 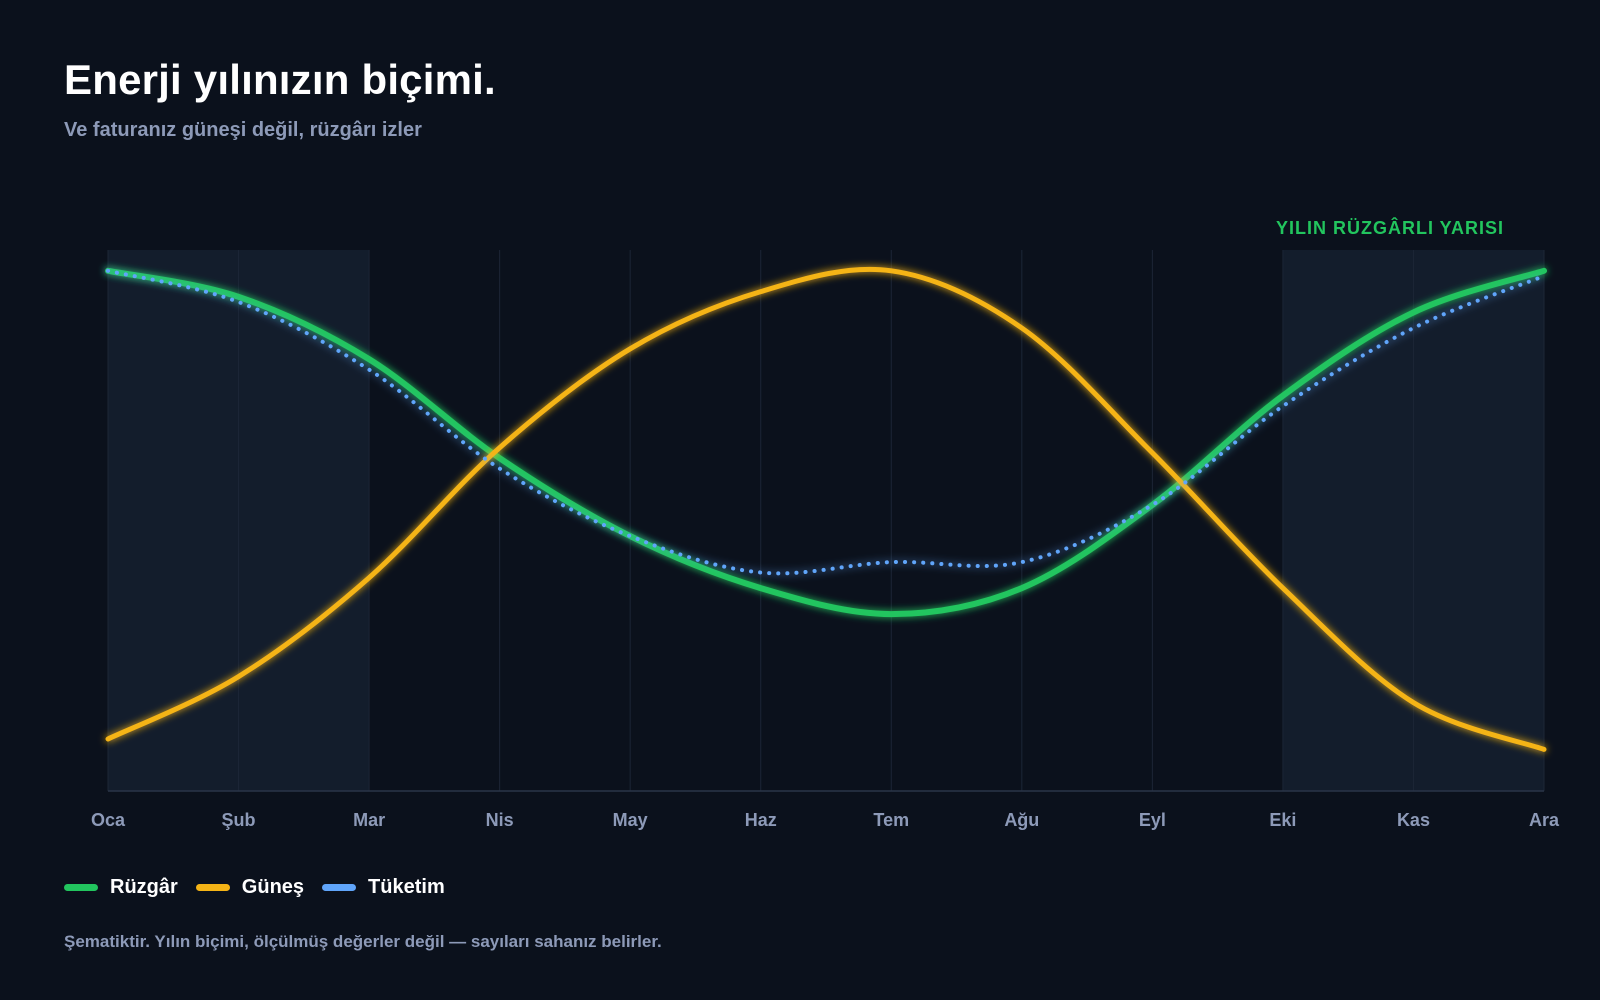 What do you see at coordinates (761, 820) in the screenshot?
I see `x-tick-label: Haz` at bounding box center [761, 820].